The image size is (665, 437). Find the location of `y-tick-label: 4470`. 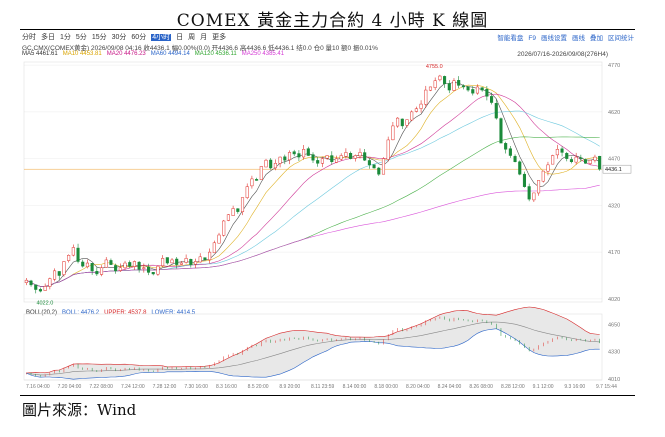

y-tick-label: 4470 is located at coordinates (614, 160).